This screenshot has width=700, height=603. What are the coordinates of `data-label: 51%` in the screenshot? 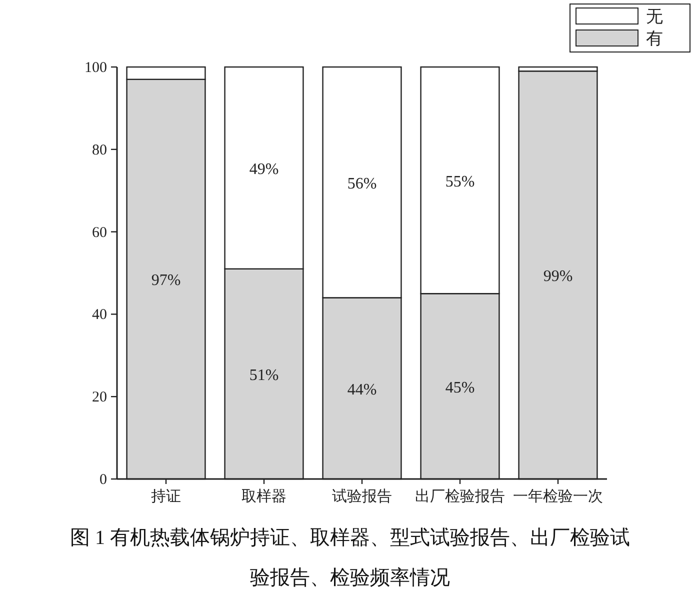 It's located at (264, 375).